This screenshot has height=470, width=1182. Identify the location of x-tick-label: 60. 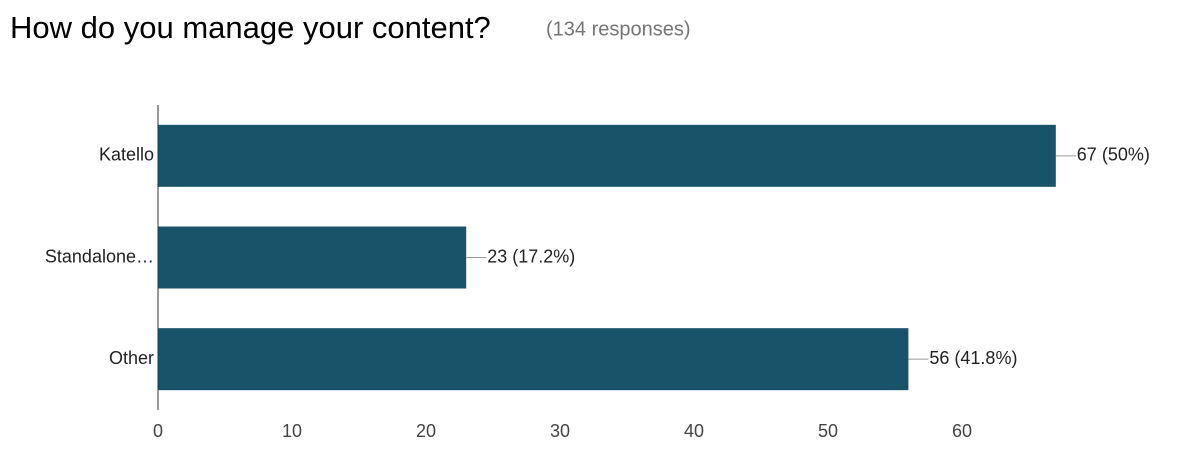
(962, 431).